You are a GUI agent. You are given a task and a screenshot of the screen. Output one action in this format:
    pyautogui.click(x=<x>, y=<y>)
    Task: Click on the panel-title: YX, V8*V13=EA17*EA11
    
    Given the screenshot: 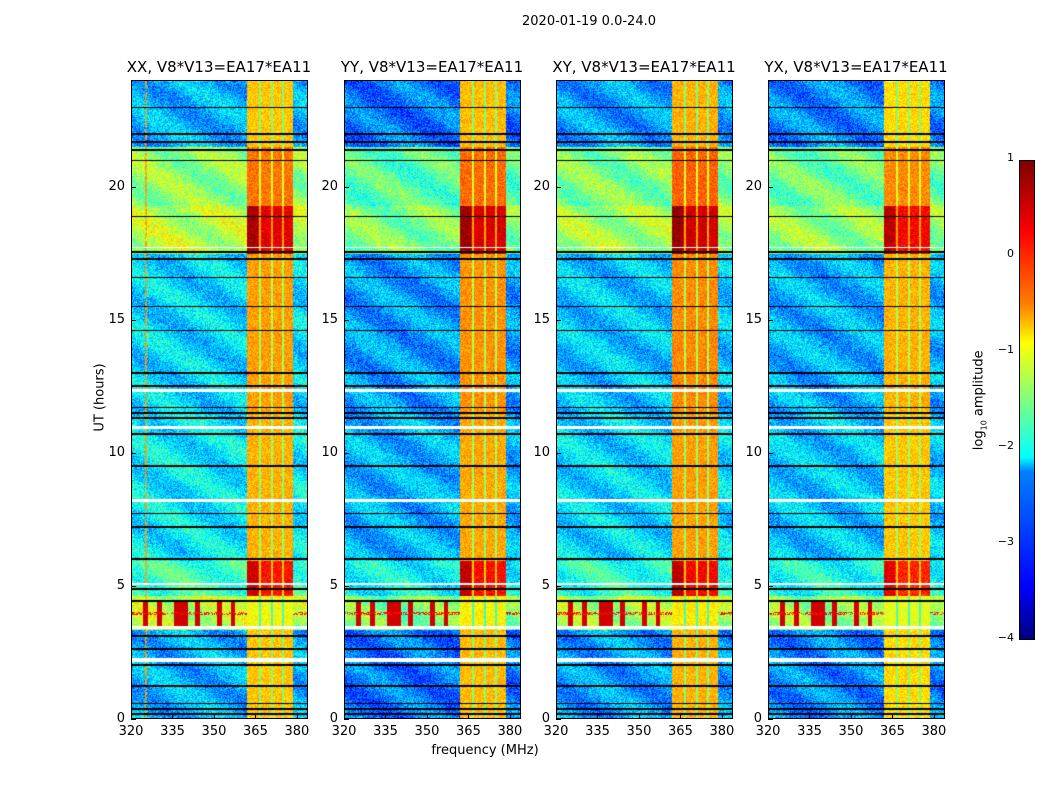 What is the action you would take?
    pyautogui.click(x=856, y=67)
    